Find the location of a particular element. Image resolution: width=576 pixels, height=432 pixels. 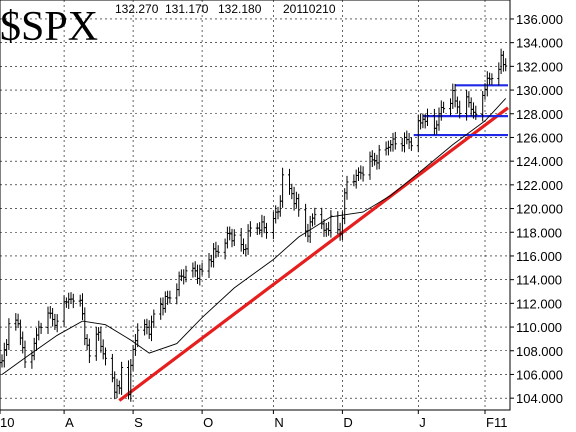

x-tick-label: O is located at coordinates (208, 422).